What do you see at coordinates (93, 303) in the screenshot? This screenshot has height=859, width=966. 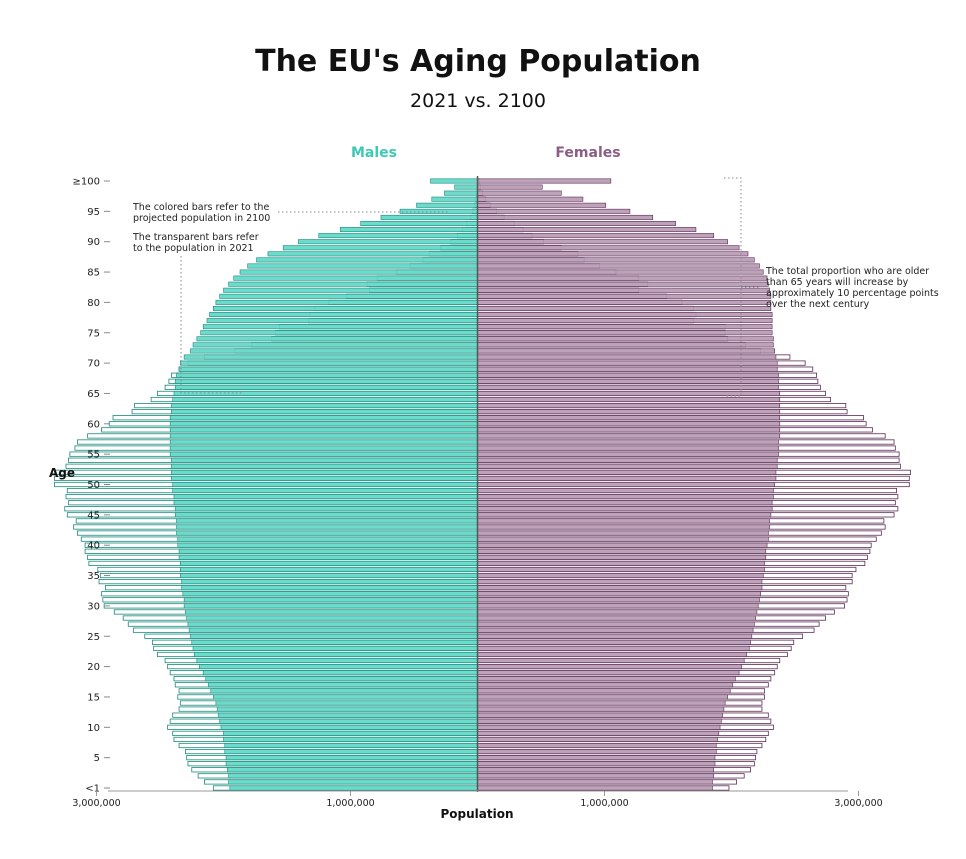 I see `y-tick-label: 80` at bounding box center [93, 303].